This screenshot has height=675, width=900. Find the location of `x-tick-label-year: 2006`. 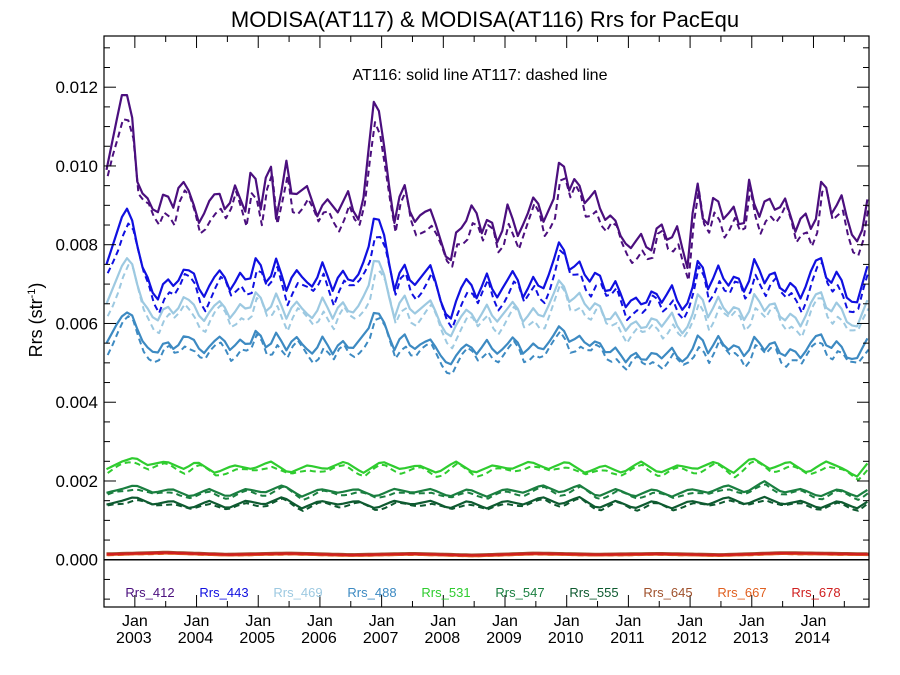

x-tick-label-year: 2006 is located at coordinates (319, 638).